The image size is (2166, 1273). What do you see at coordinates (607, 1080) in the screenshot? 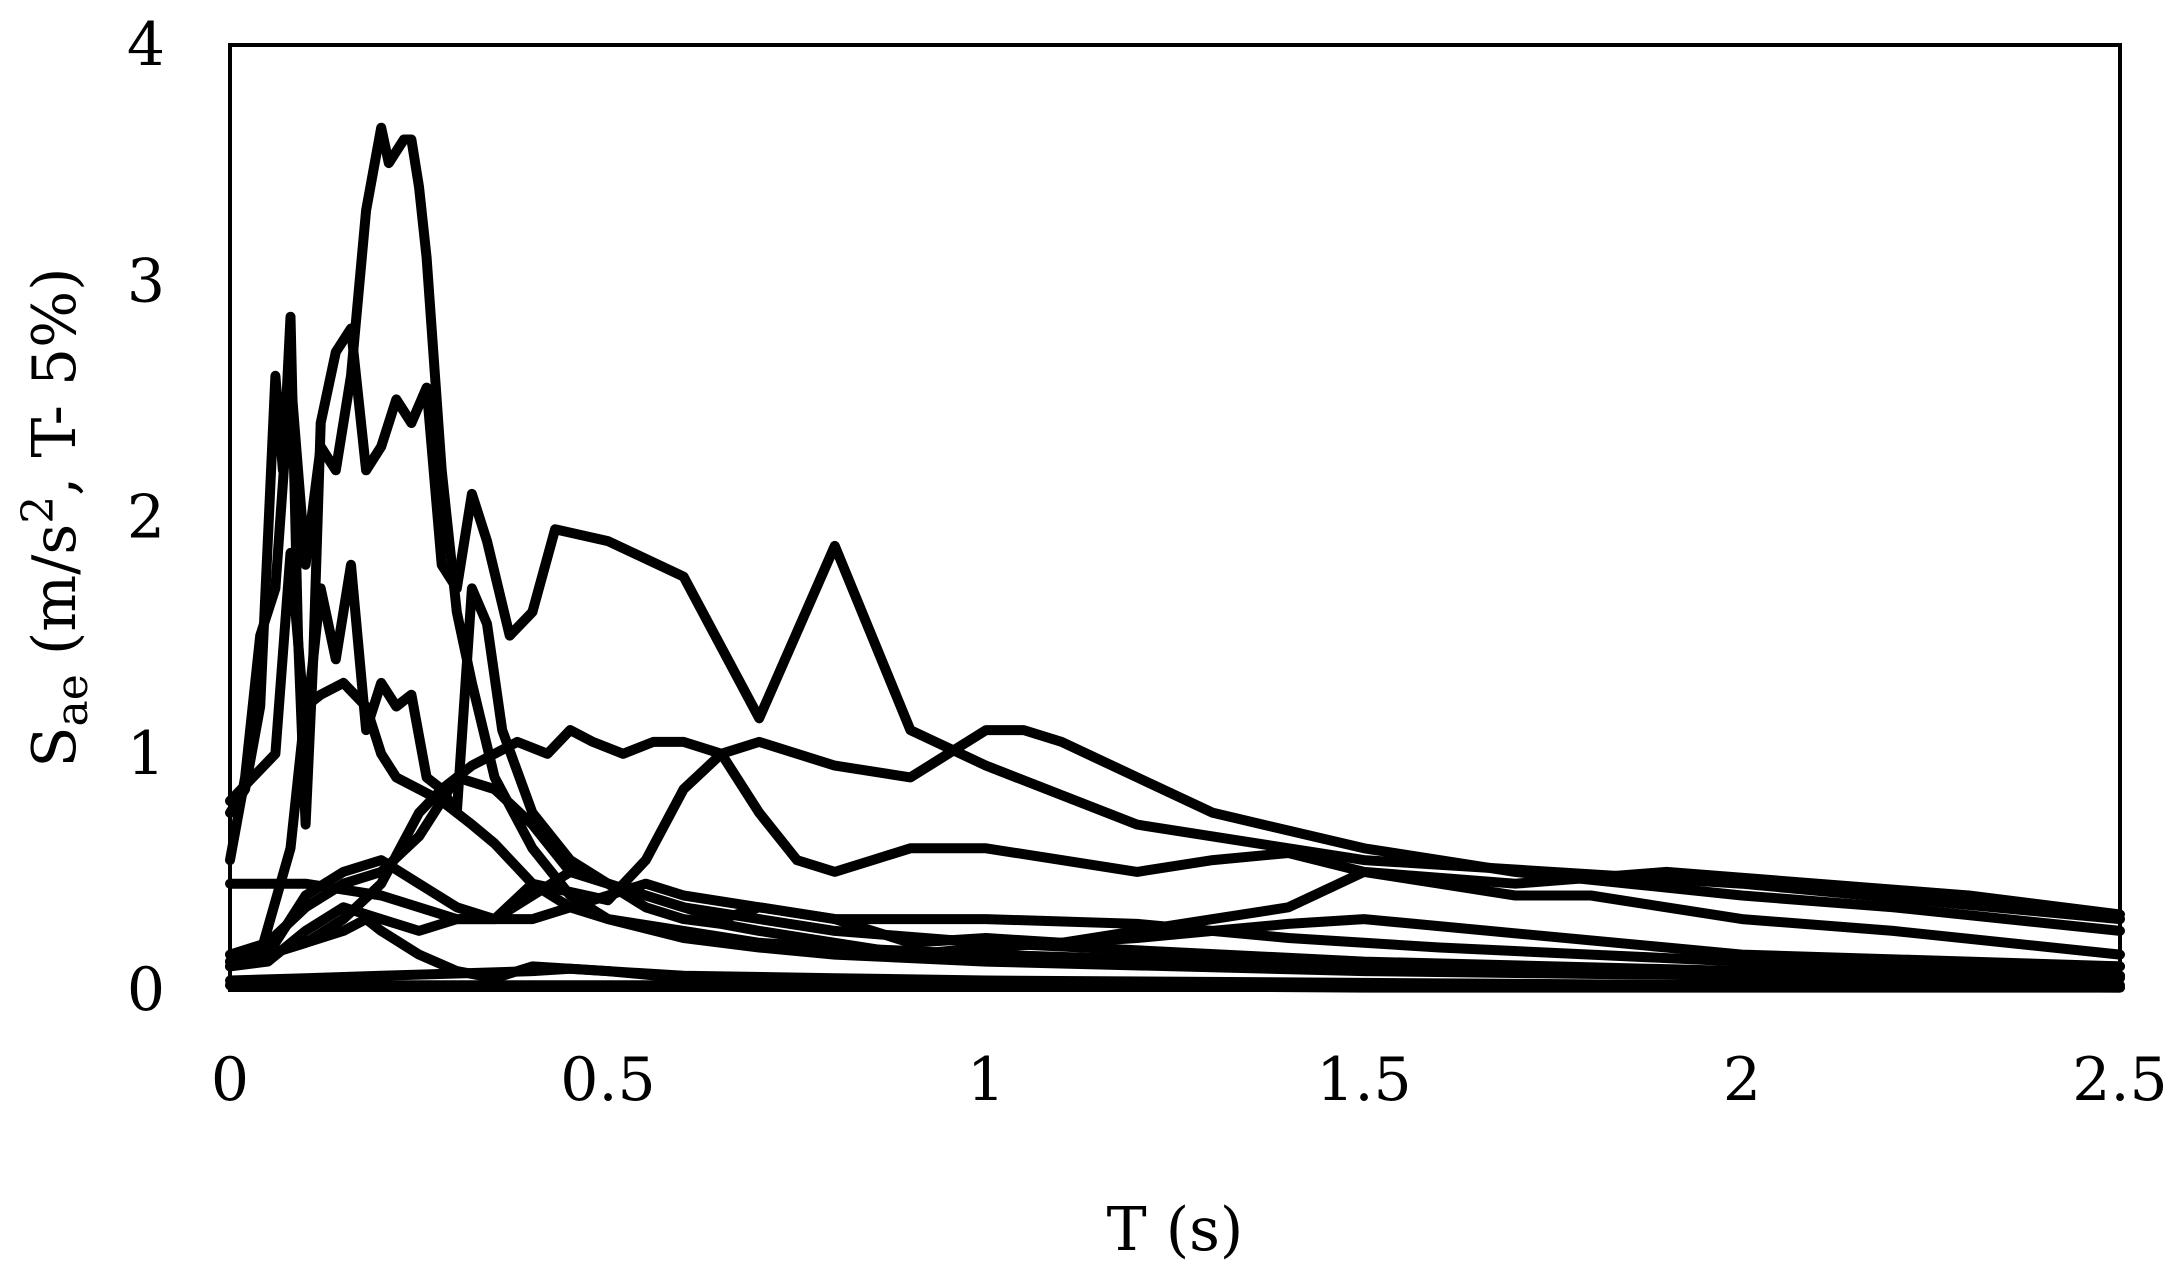
I see `x-tick-label: 0.5` at bounding box center [607, 1080].